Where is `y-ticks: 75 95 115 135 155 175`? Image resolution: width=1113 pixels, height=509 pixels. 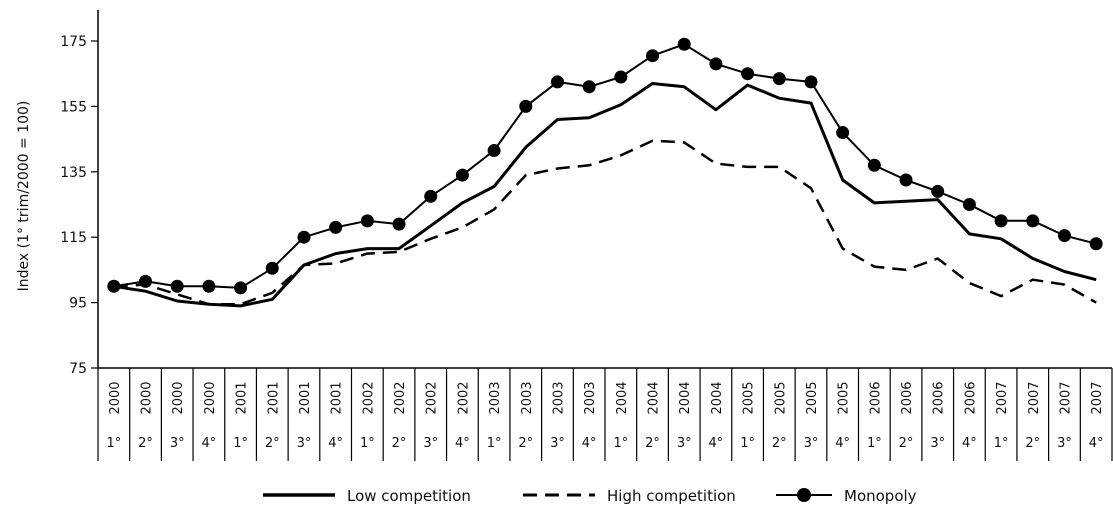 y-ticks: 75 95 115 135 155 175 is located at coordinates (79, 205).